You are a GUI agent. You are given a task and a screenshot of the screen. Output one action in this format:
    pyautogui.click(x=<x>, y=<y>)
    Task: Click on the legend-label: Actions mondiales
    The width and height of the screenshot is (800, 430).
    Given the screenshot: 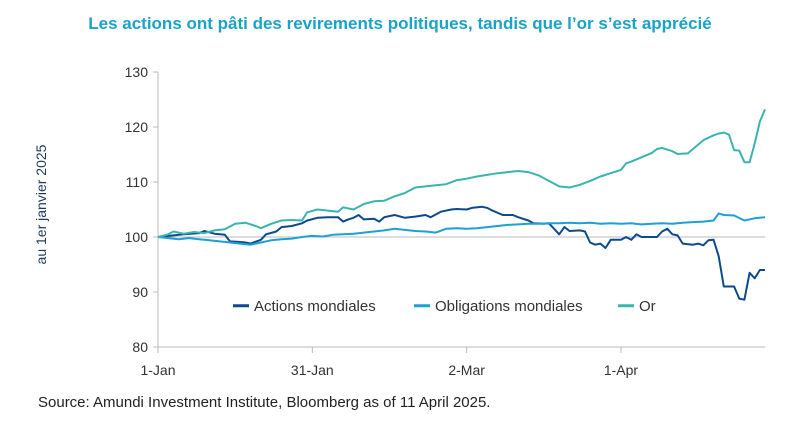 What is the action you would take?
    pyautogui.click(x=315, y=306)
    